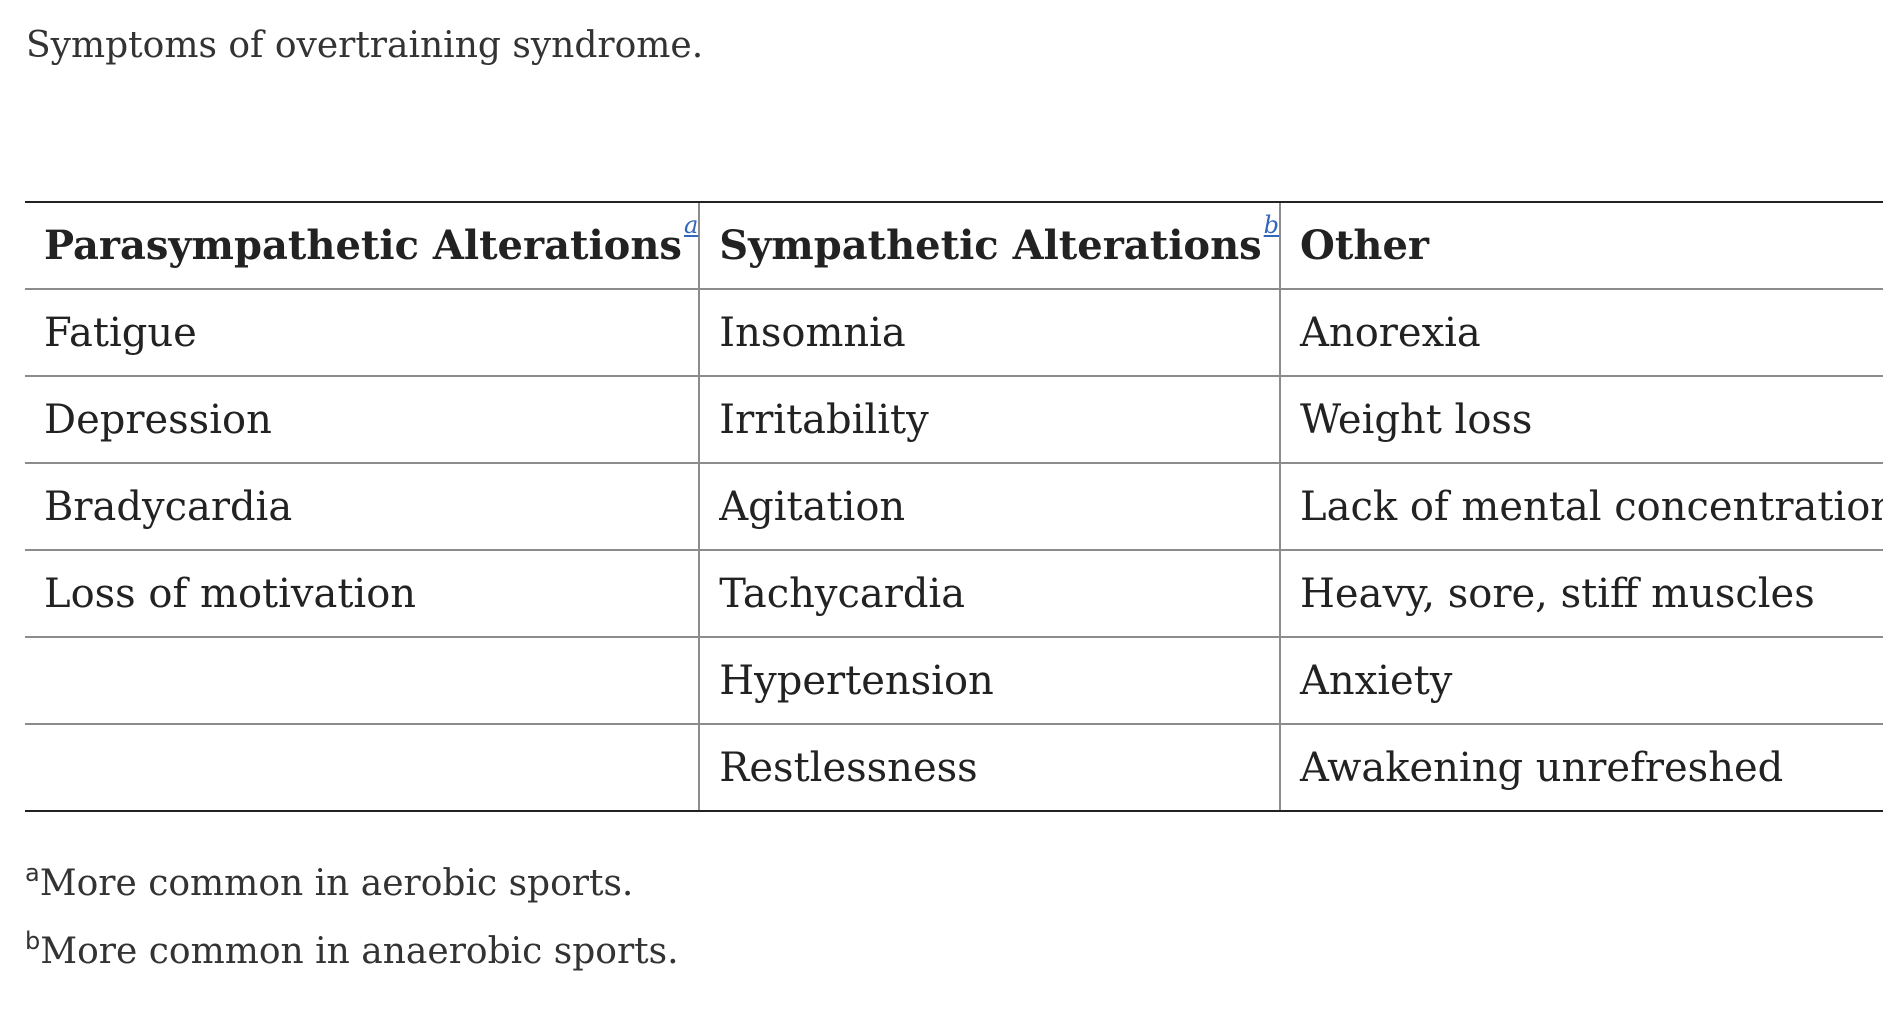  Describe the element at coordinates (1581, 768) in the screenshot. I see `table-cell: Awakening unrefreshed` at that location.